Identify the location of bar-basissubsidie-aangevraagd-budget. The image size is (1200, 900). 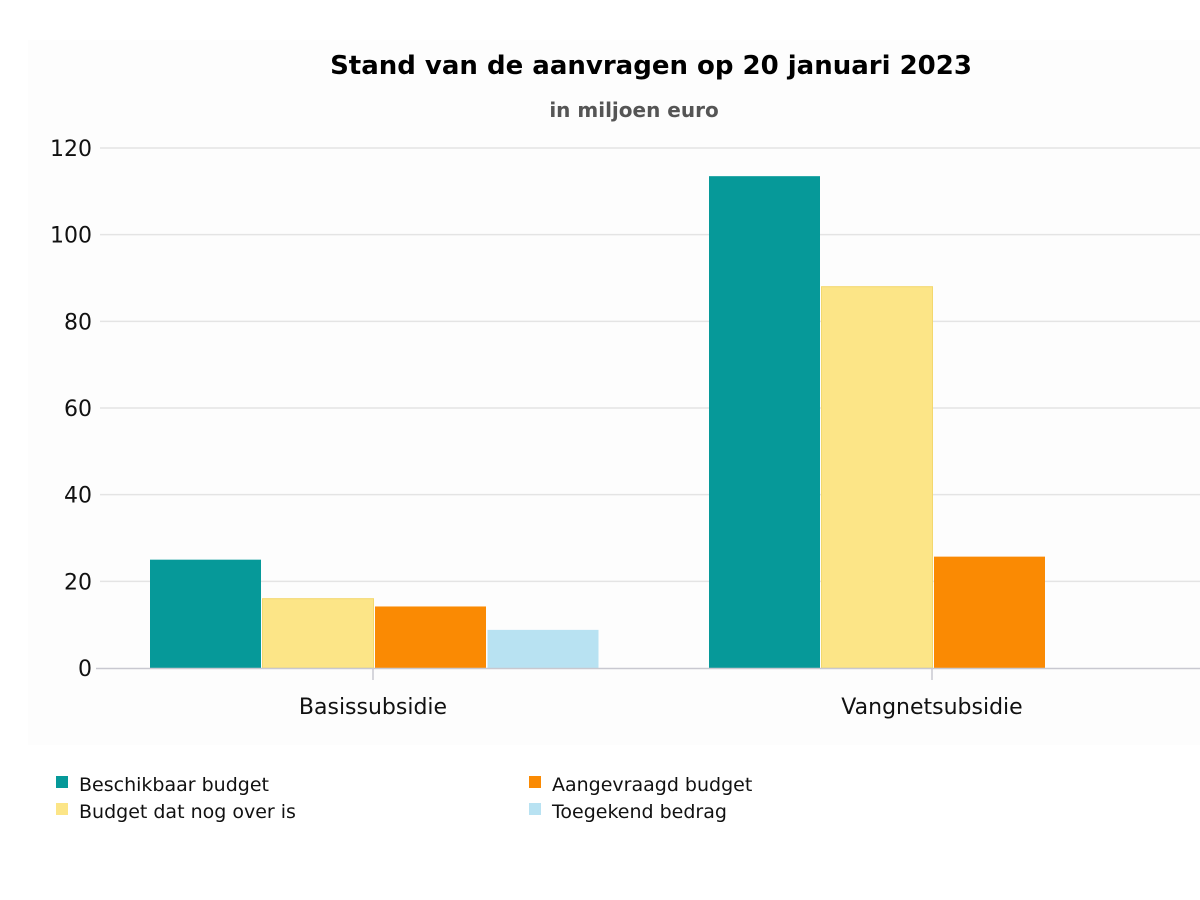
(430, 637).